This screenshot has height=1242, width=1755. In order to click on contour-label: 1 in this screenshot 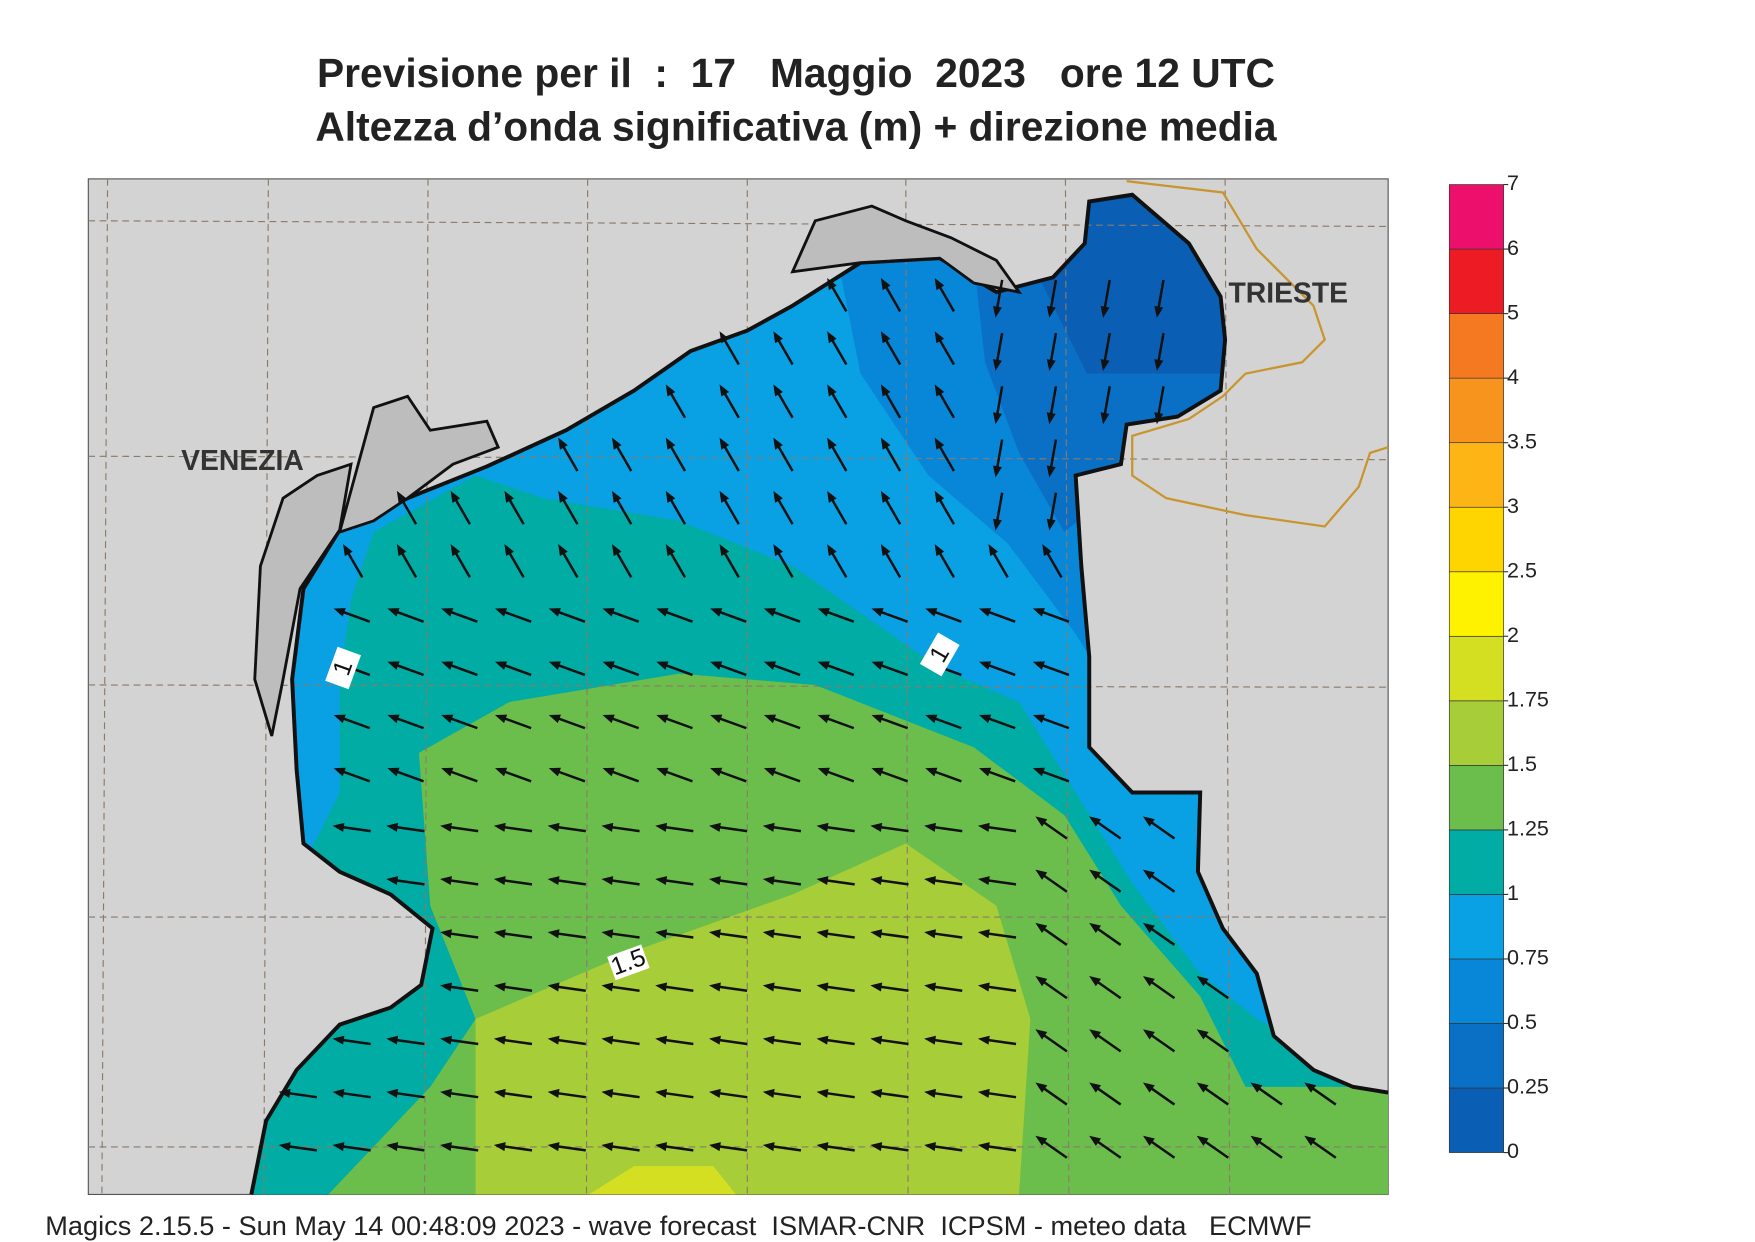, I will do `click(343, 668)`.